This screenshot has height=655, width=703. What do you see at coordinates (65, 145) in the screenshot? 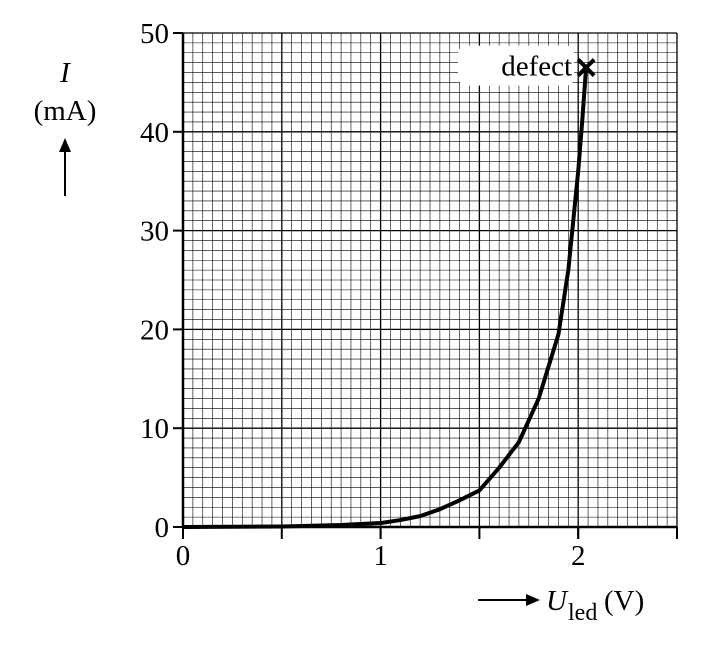
I see `y-label-arrowhead` at bounding box center [65, 145].